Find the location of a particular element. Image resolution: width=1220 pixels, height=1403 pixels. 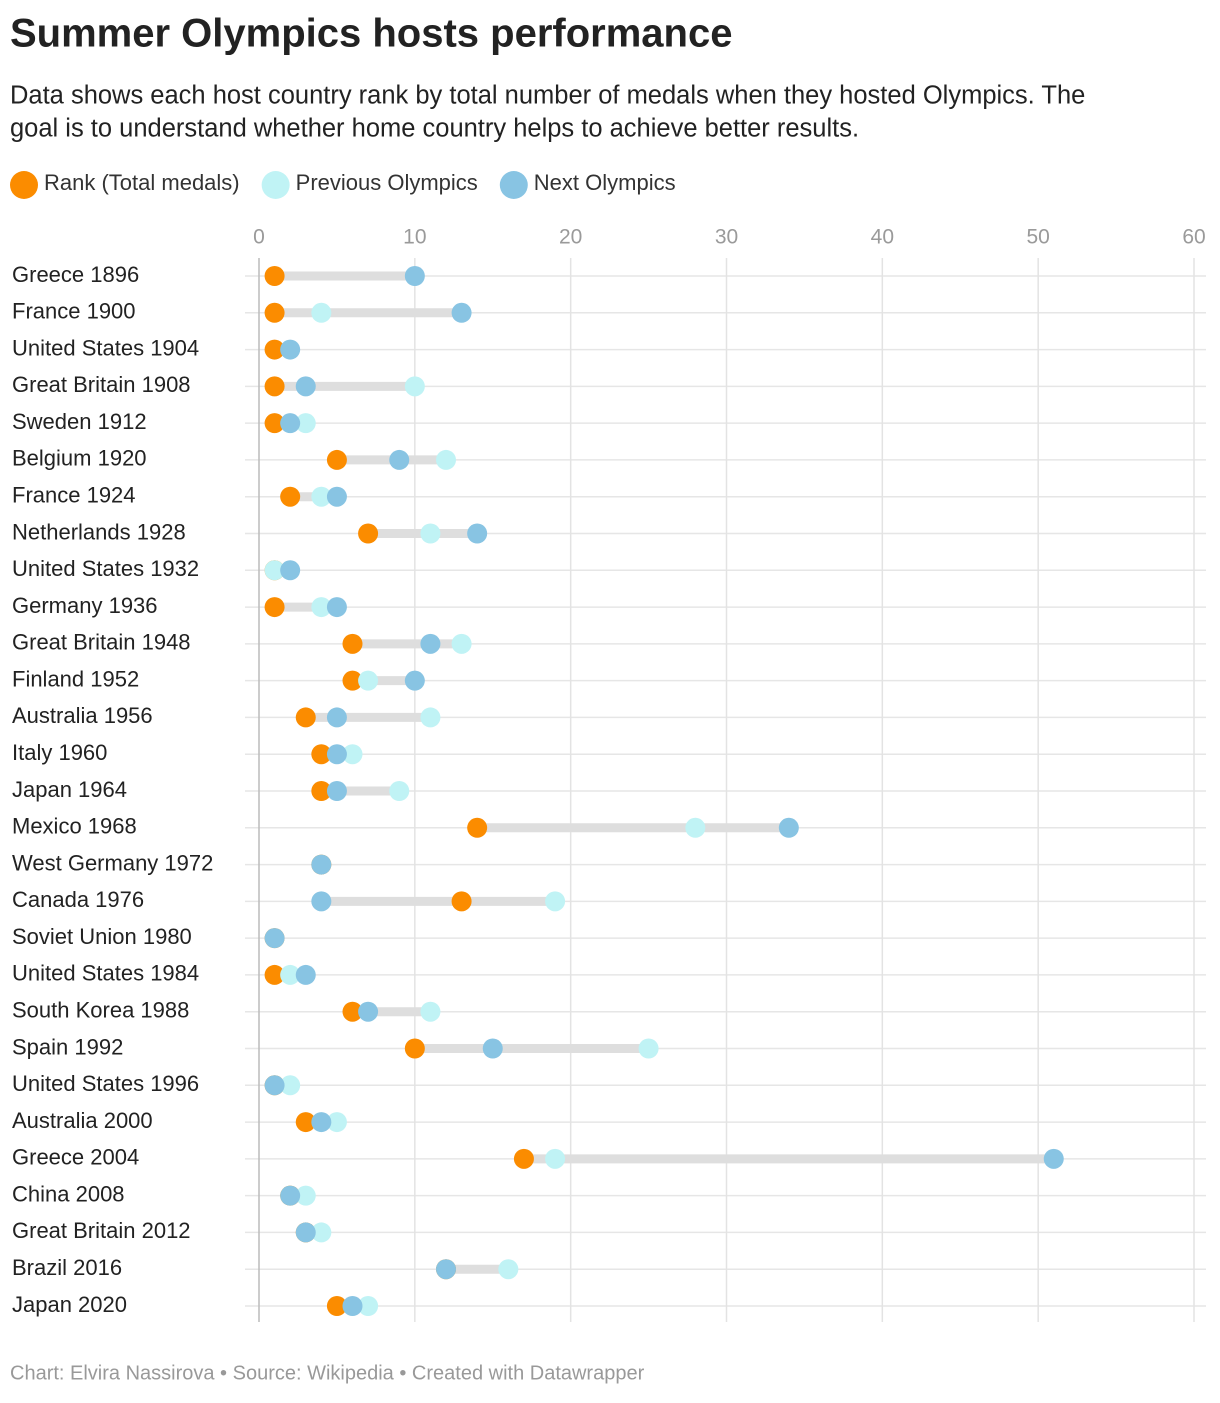

y-tick-label: Great Britain 1908 is located at coordinates (101, 384).